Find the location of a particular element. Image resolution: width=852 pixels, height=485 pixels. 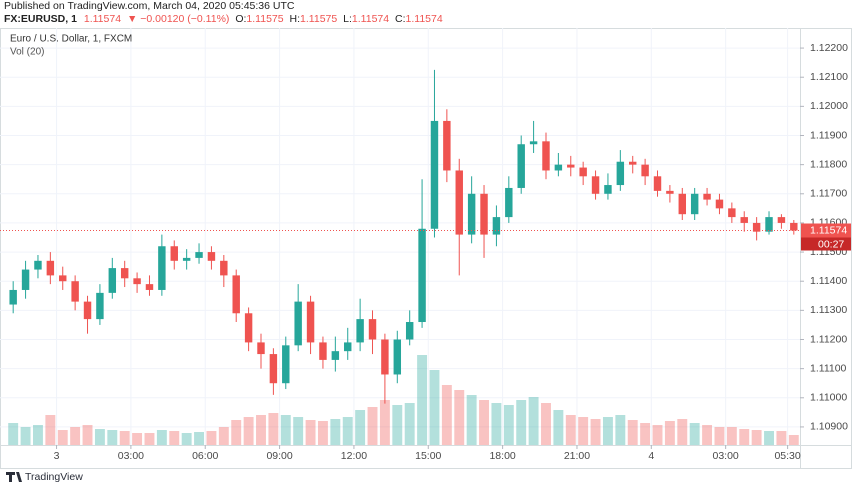

logo-icon is located at coordinates (14, 477).